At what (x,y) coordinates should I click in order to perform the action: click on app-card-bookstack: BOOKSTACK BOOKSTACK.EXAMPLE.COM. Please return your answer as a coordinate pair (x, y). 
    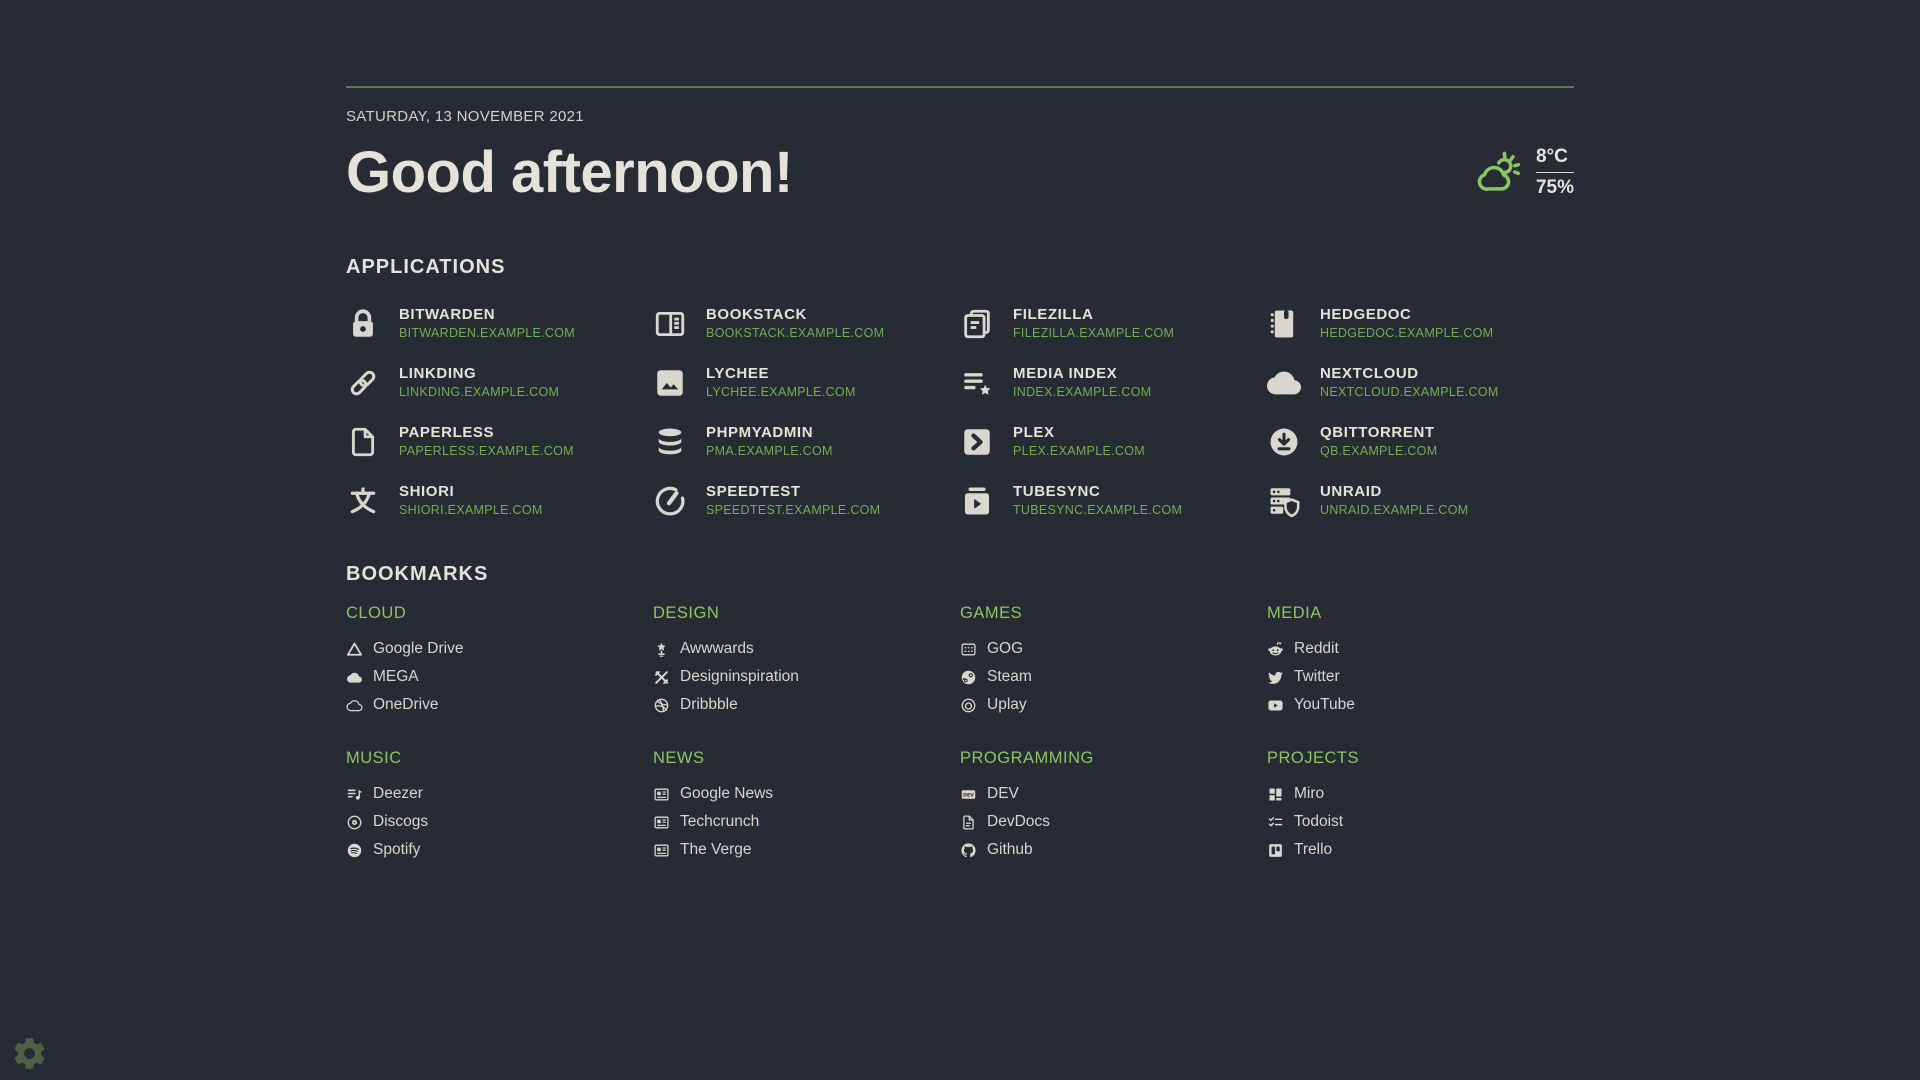
    Looking at the image, I should click on (806, 323).